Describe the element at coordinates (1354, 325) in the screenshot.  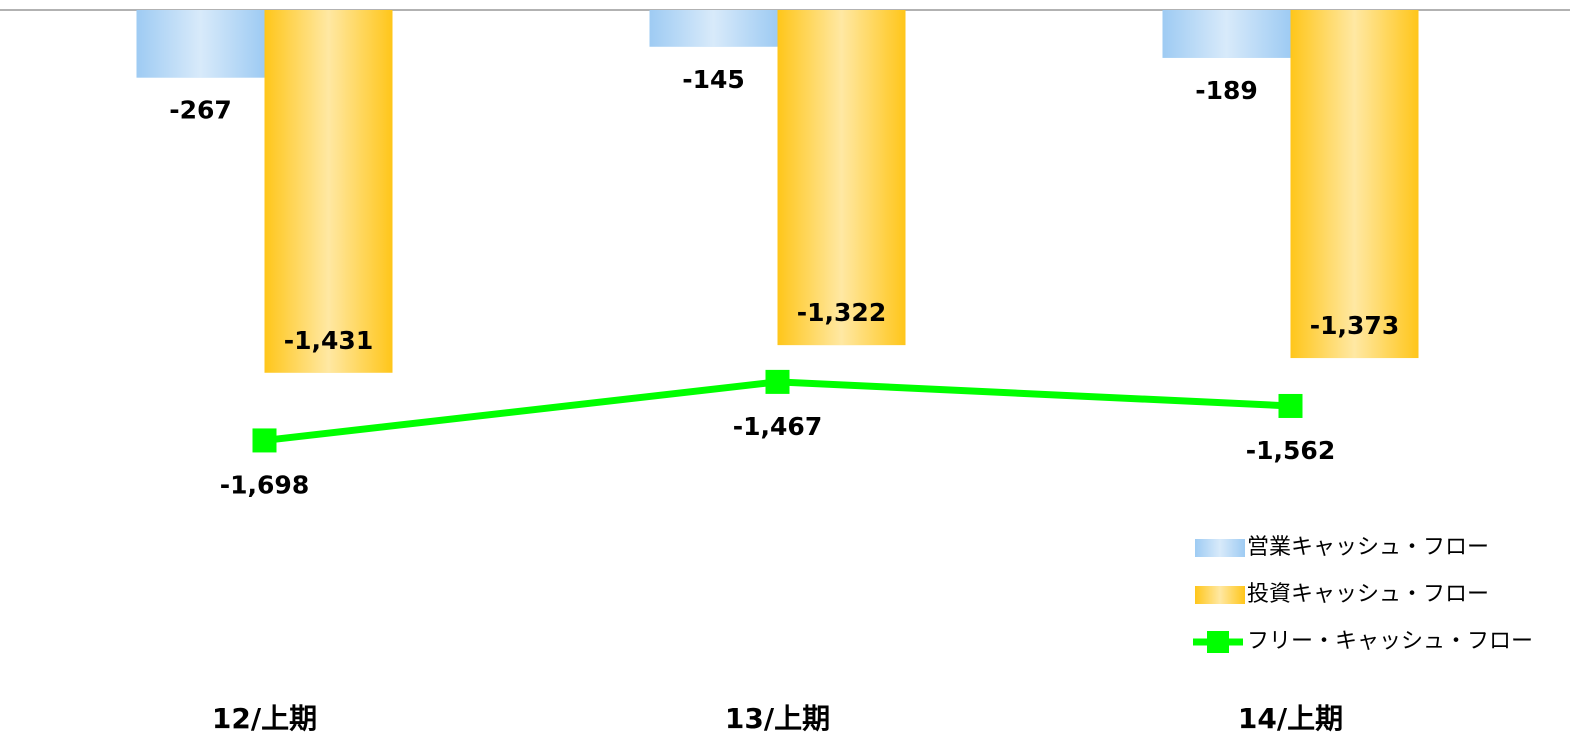
I see `value-label: -1,373` at that location.